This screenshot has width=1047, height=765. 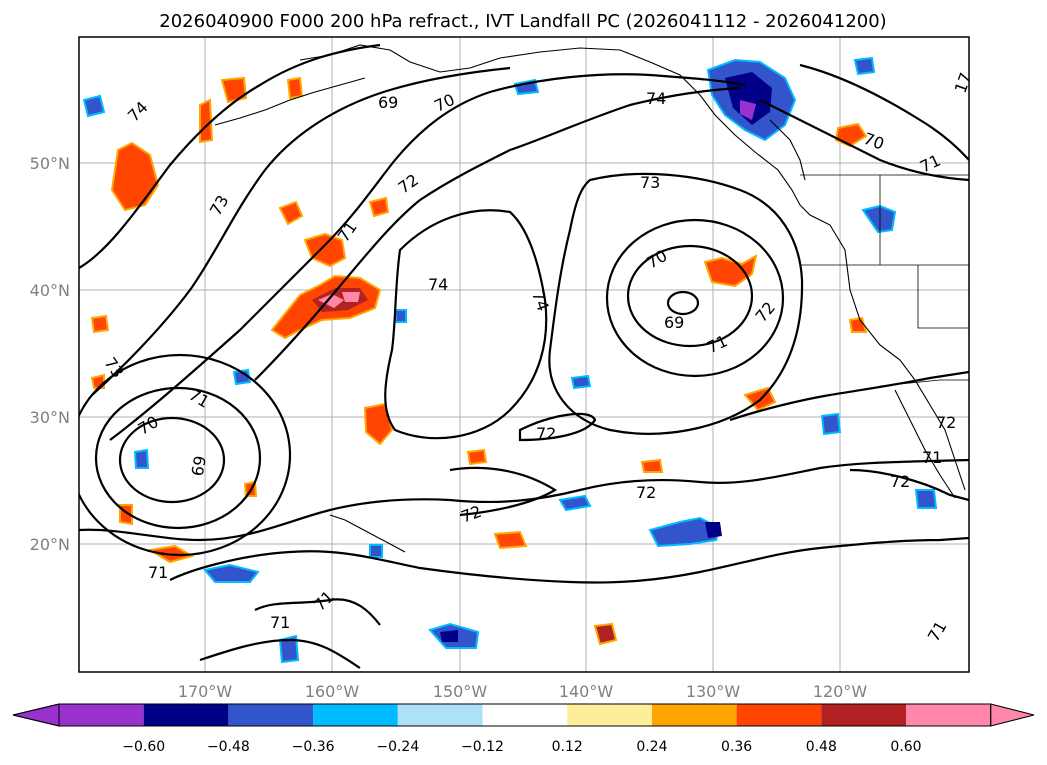 What do you see at coordinates (50, 354) in the screenshot?
I see `latitude-labels: 50°N 40°N 30°N 20°N` at bounding box center [50, 354].